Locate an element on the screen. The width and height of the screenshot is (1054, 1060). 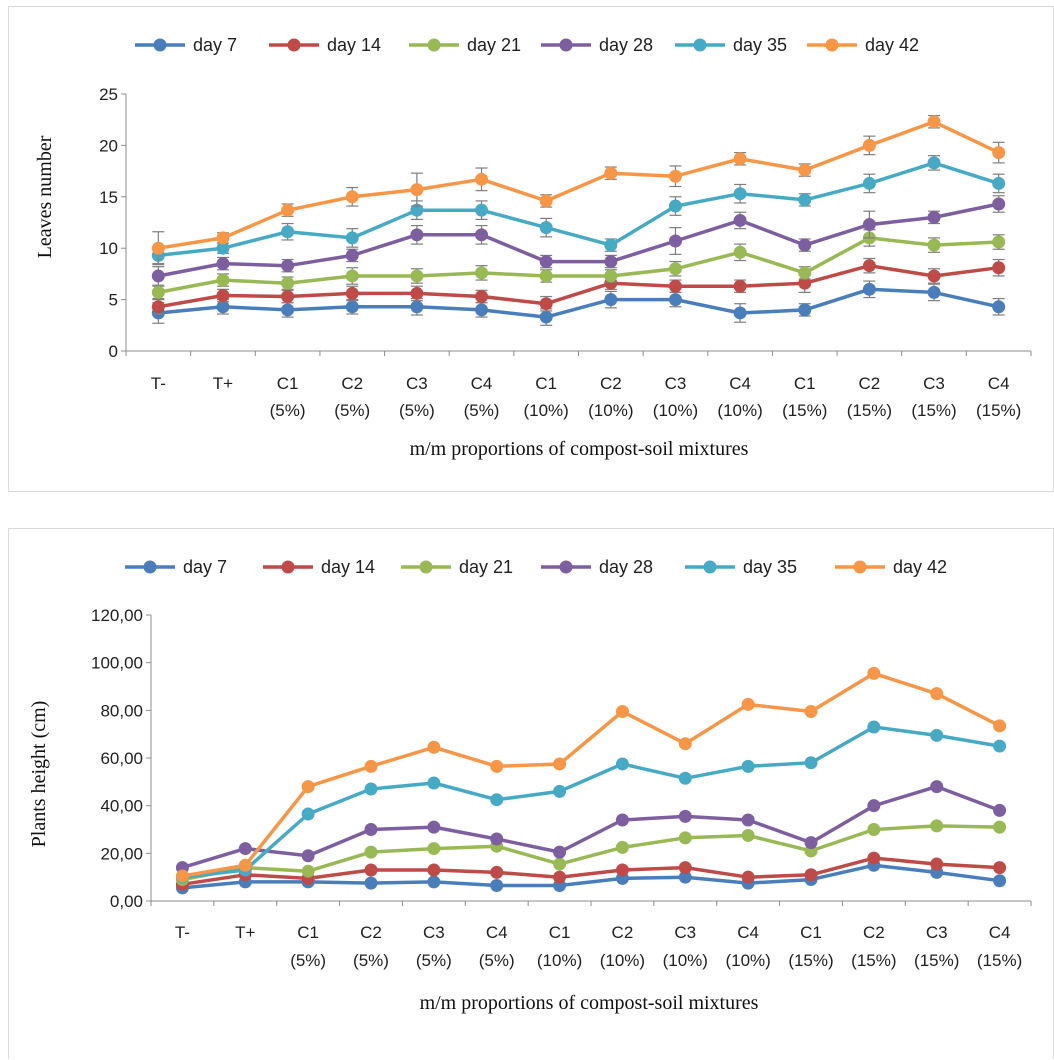
chart2-y-tick-label: 20,00 is located at coordinates (121, 853).